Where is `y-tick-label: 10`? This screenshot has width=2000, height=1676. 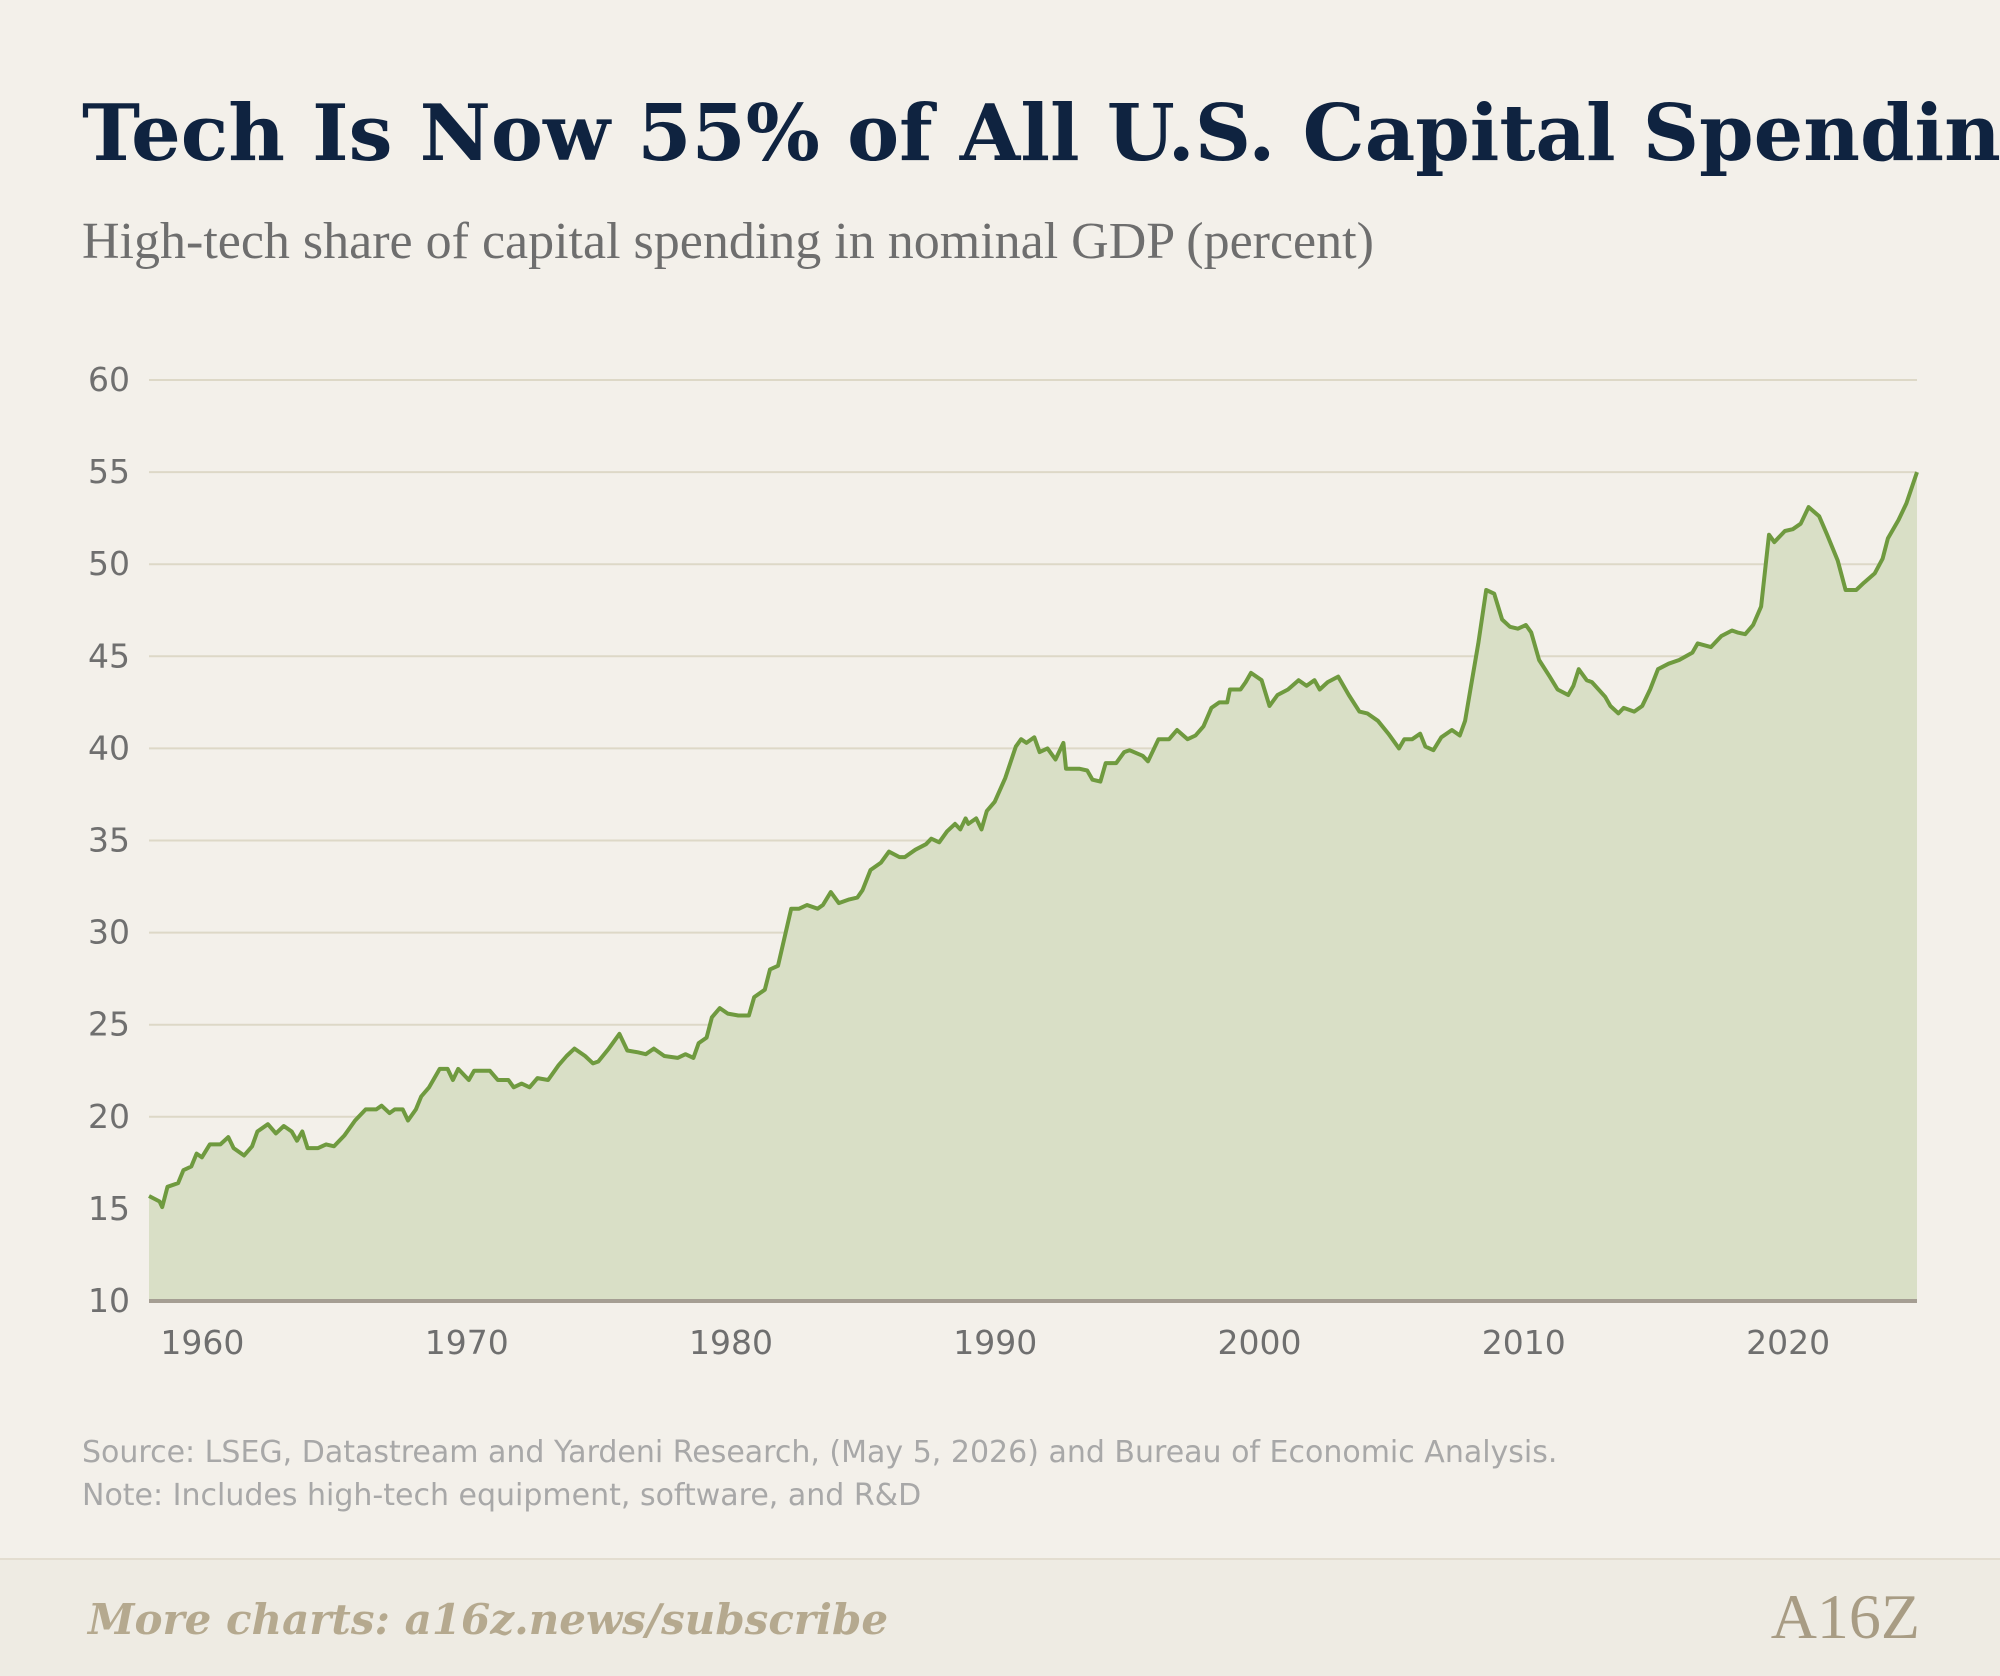
y-tick-label: 10 is located at coordinates (109, 1300).